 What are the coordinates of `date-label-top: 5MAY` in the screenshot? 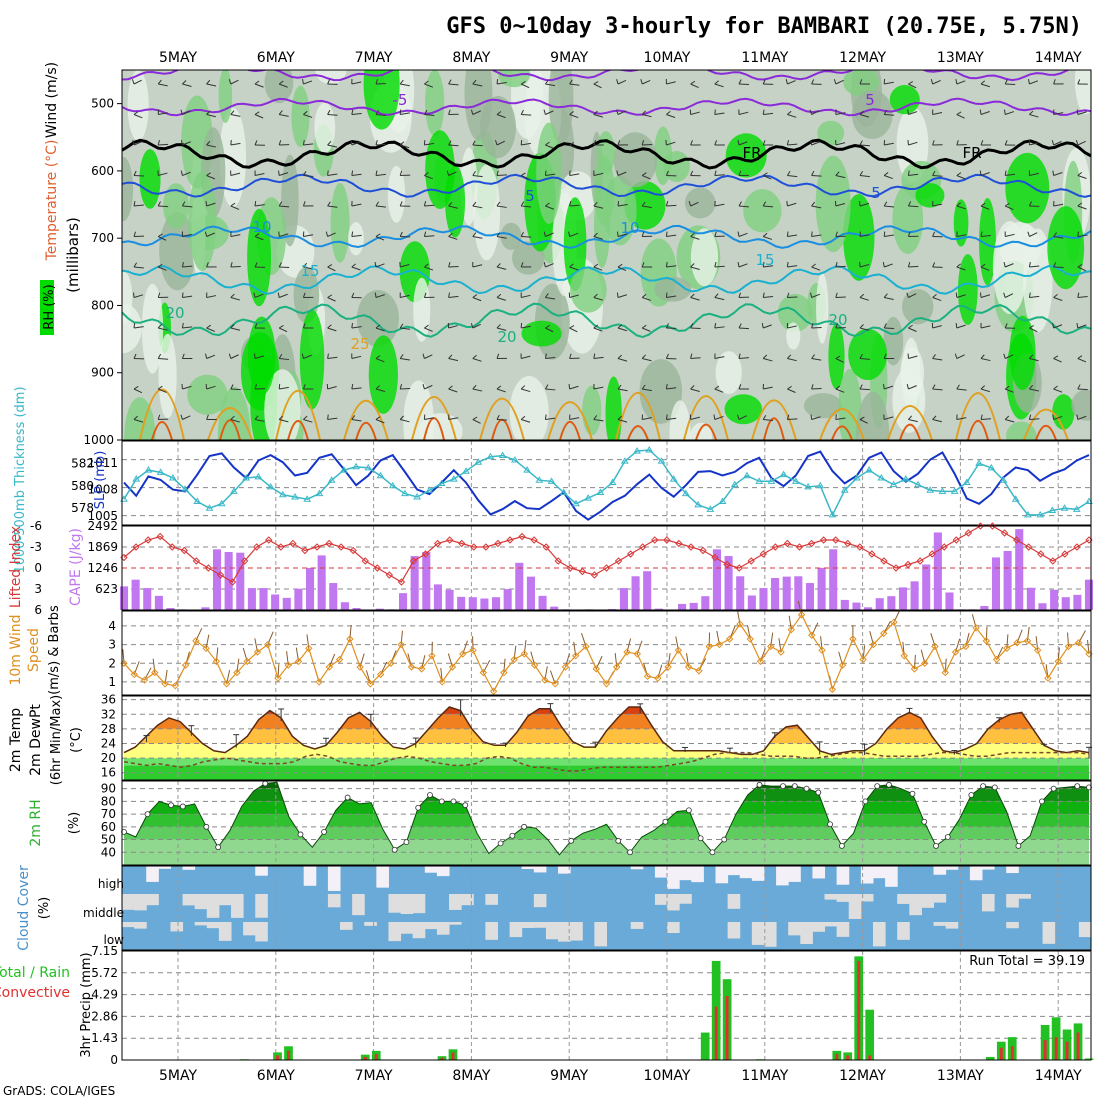 It's located at (178, 58).